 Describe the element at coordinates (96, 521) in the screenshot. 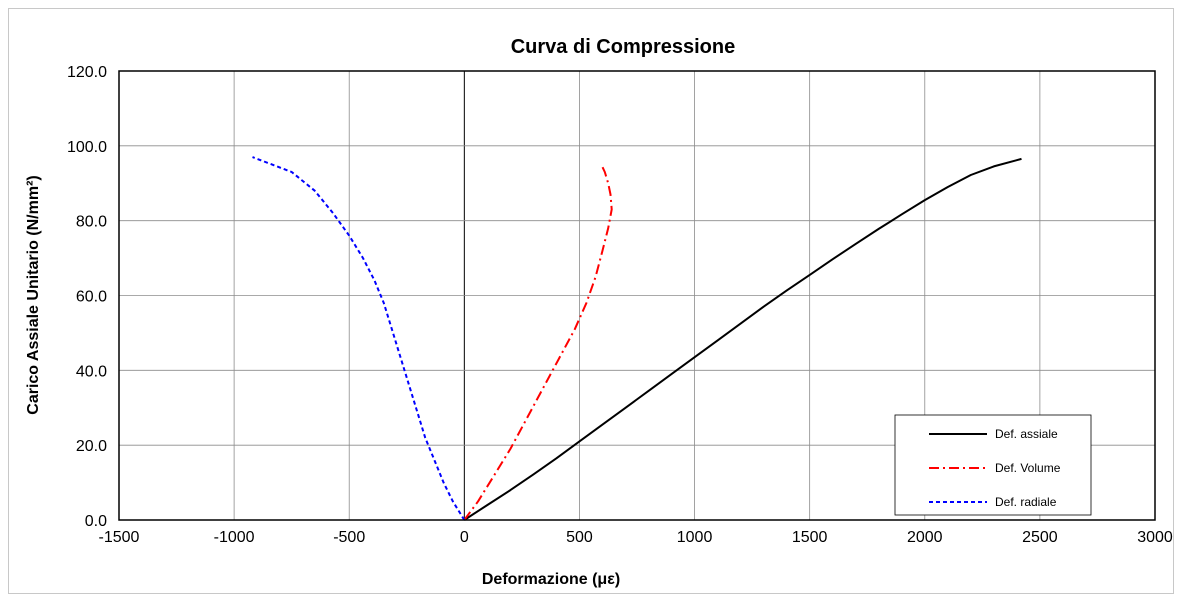

I see `y-tick-label: 0.0` at that location.